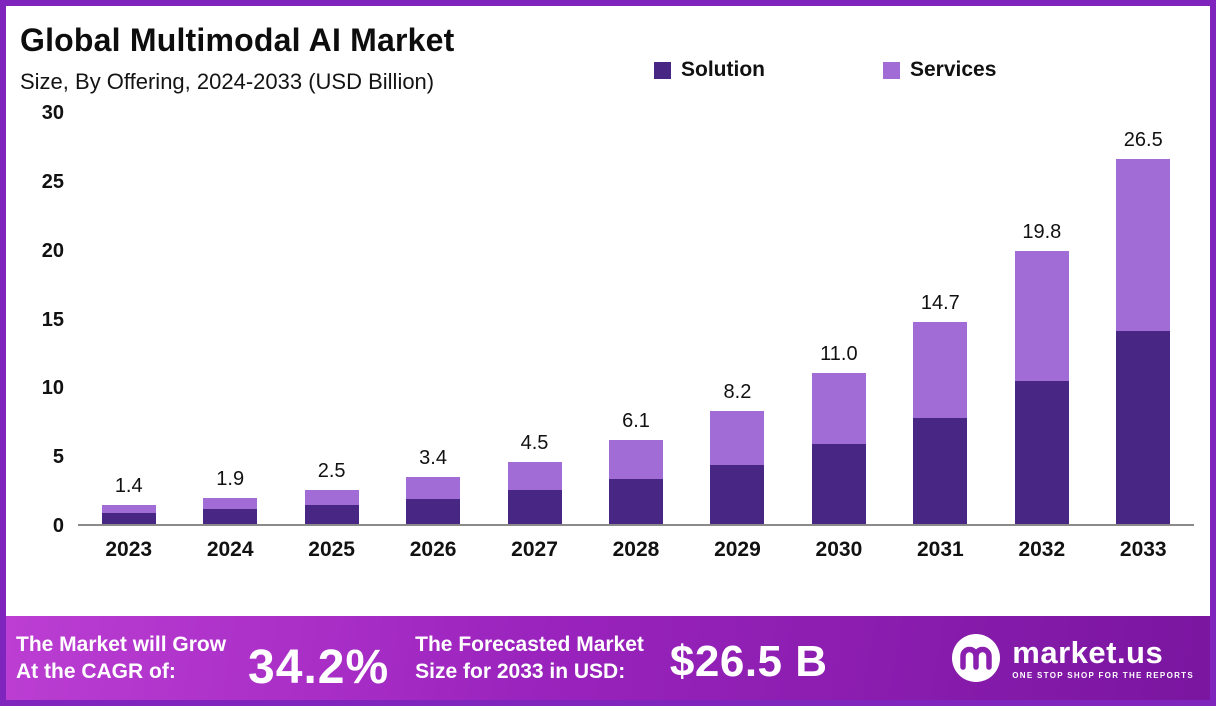  What do you see at coordinates (229, 496) in the screenshot?
I see `bar-group-2024: 1.9` at bounding box center [229, 496].